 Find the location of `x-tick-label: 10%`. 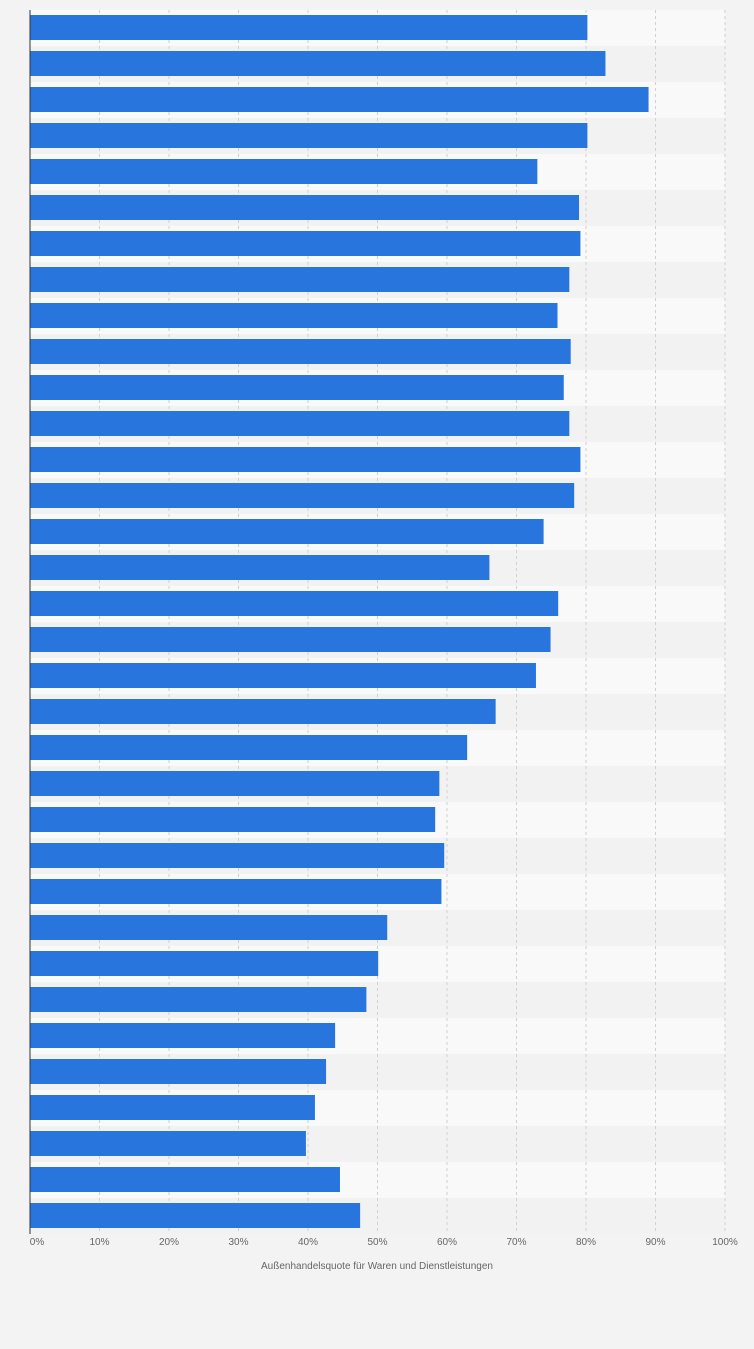

x-tick-label: 10% is located at coordinates (99, 1242).